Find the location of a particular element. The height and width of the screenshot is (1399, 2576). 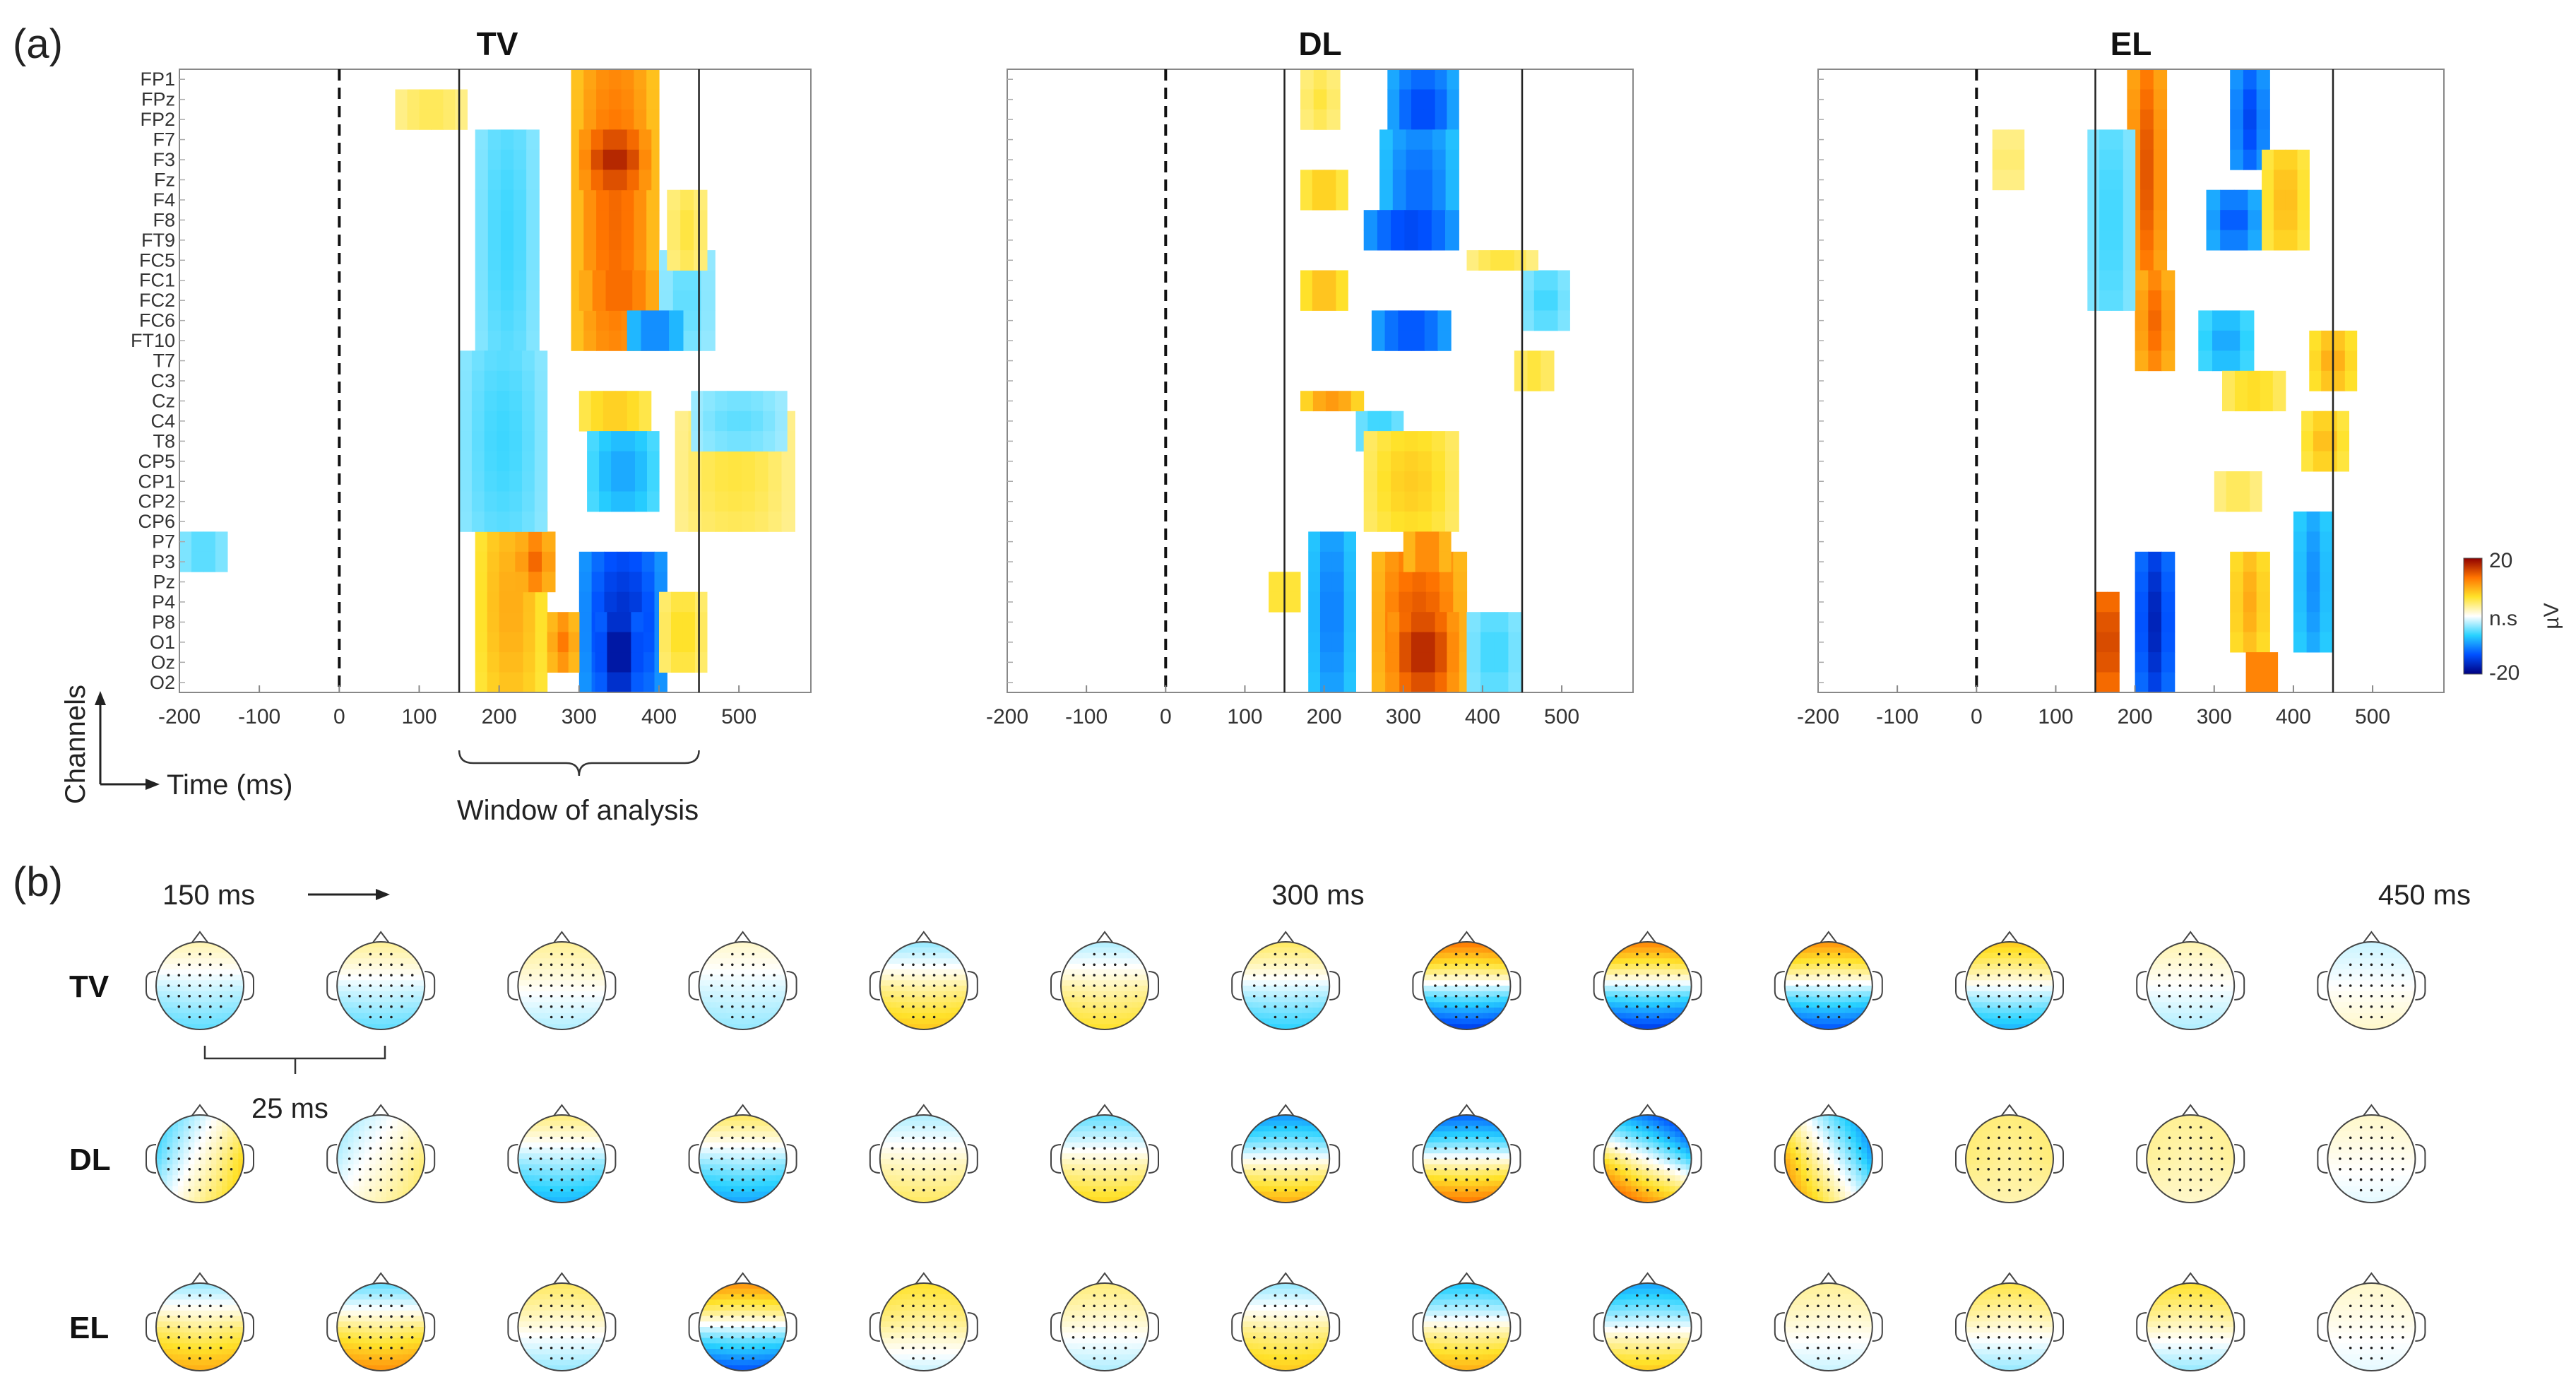

head-outline is located at coordinates (1828, 985).